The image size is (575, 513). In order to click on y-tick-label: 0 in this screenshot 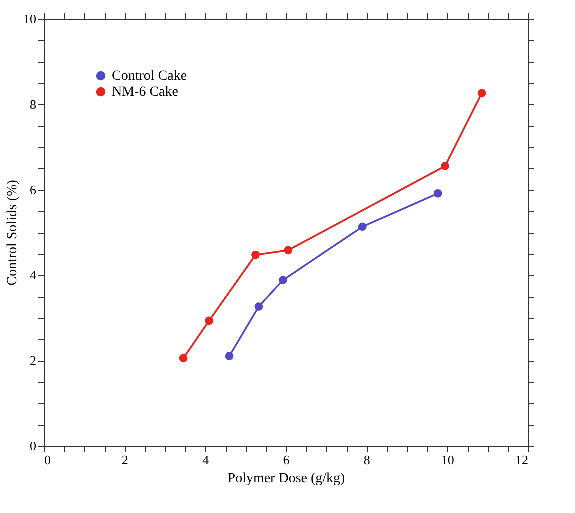, I will do `click(33, 446)`.